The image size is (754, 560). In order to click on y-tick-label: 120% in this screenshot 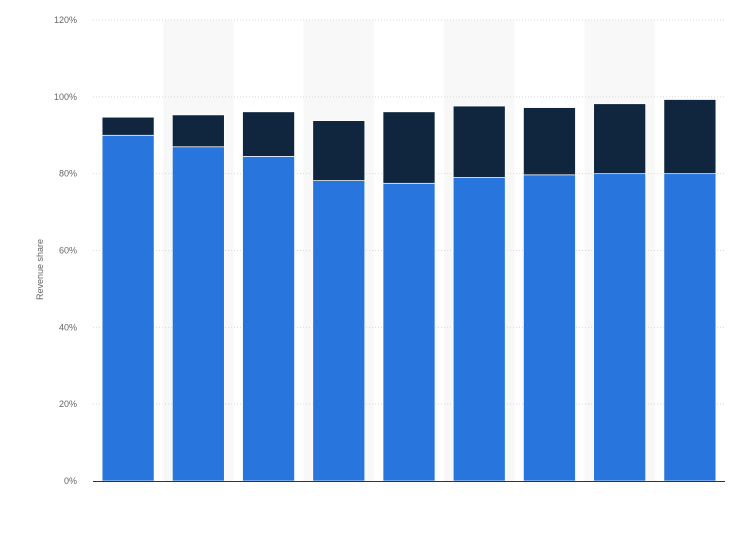, I will do `click(65, 20)`.